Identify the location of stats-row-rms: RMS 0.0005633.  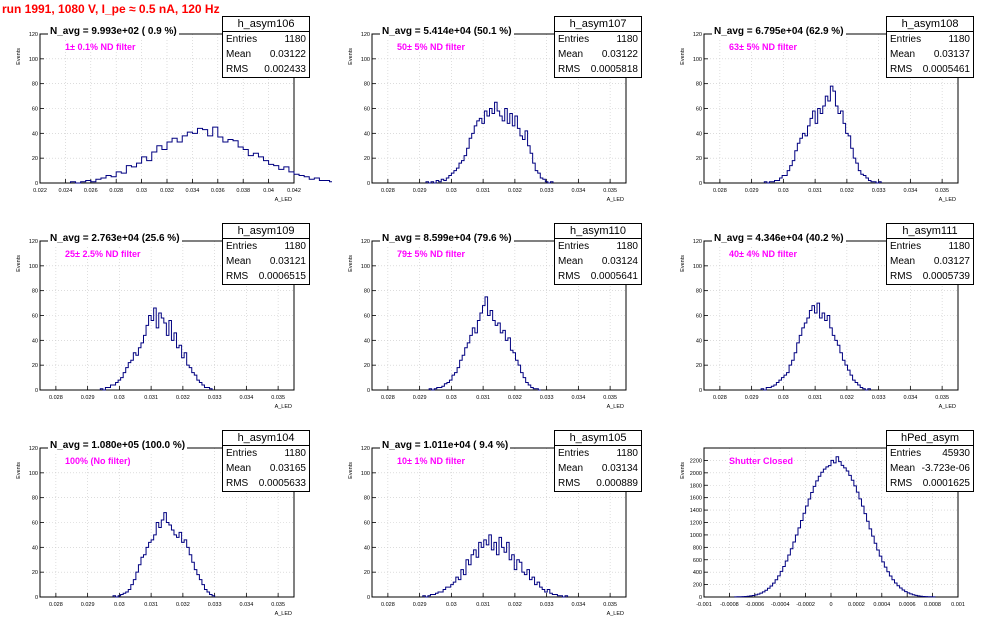
(266, 483).